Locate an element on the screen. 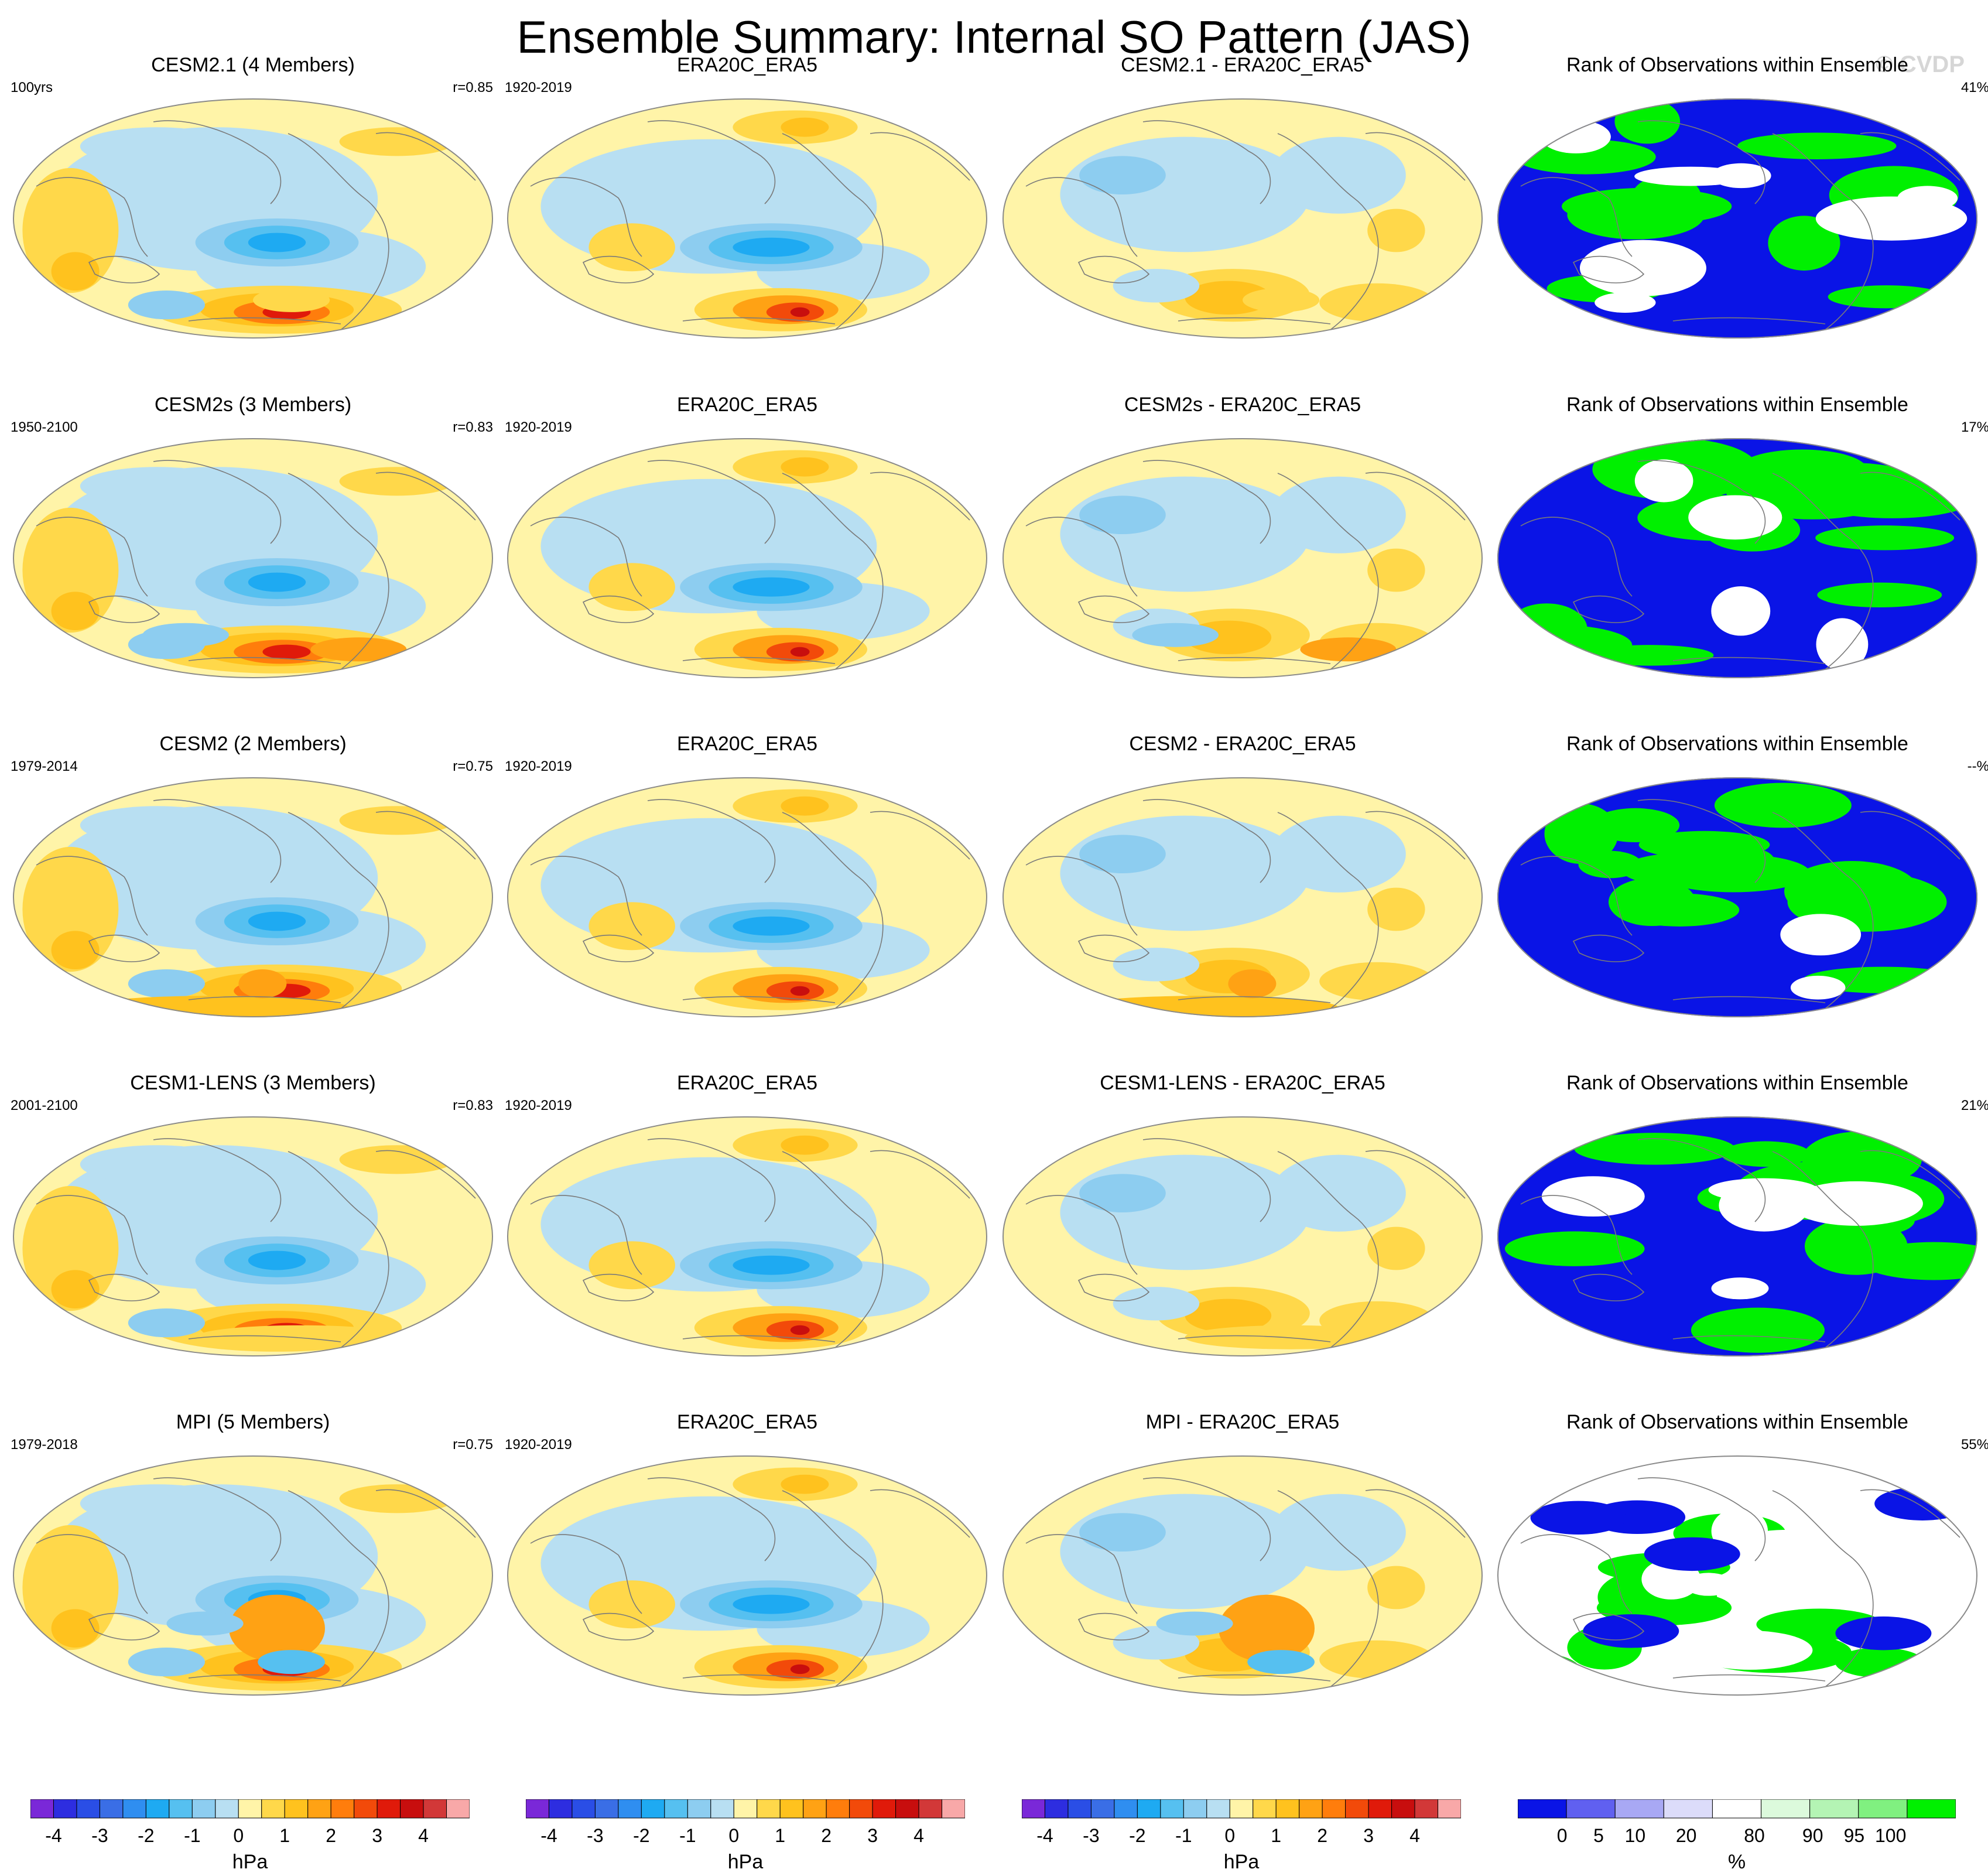 The image size is (1988, 1876). map-obs is located at coordinates (747, 897).